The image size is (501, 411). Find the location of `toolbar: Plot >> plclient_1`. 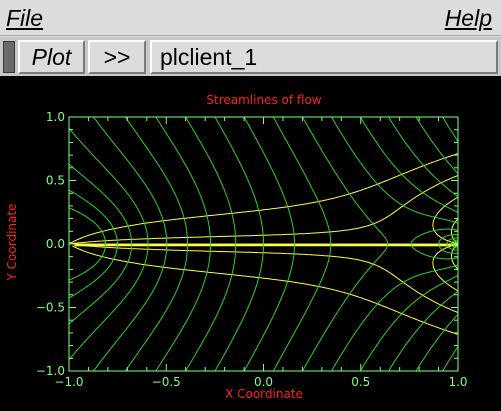

toolbar: Plot >> plclient_1 is located at coordinates (250, 56).